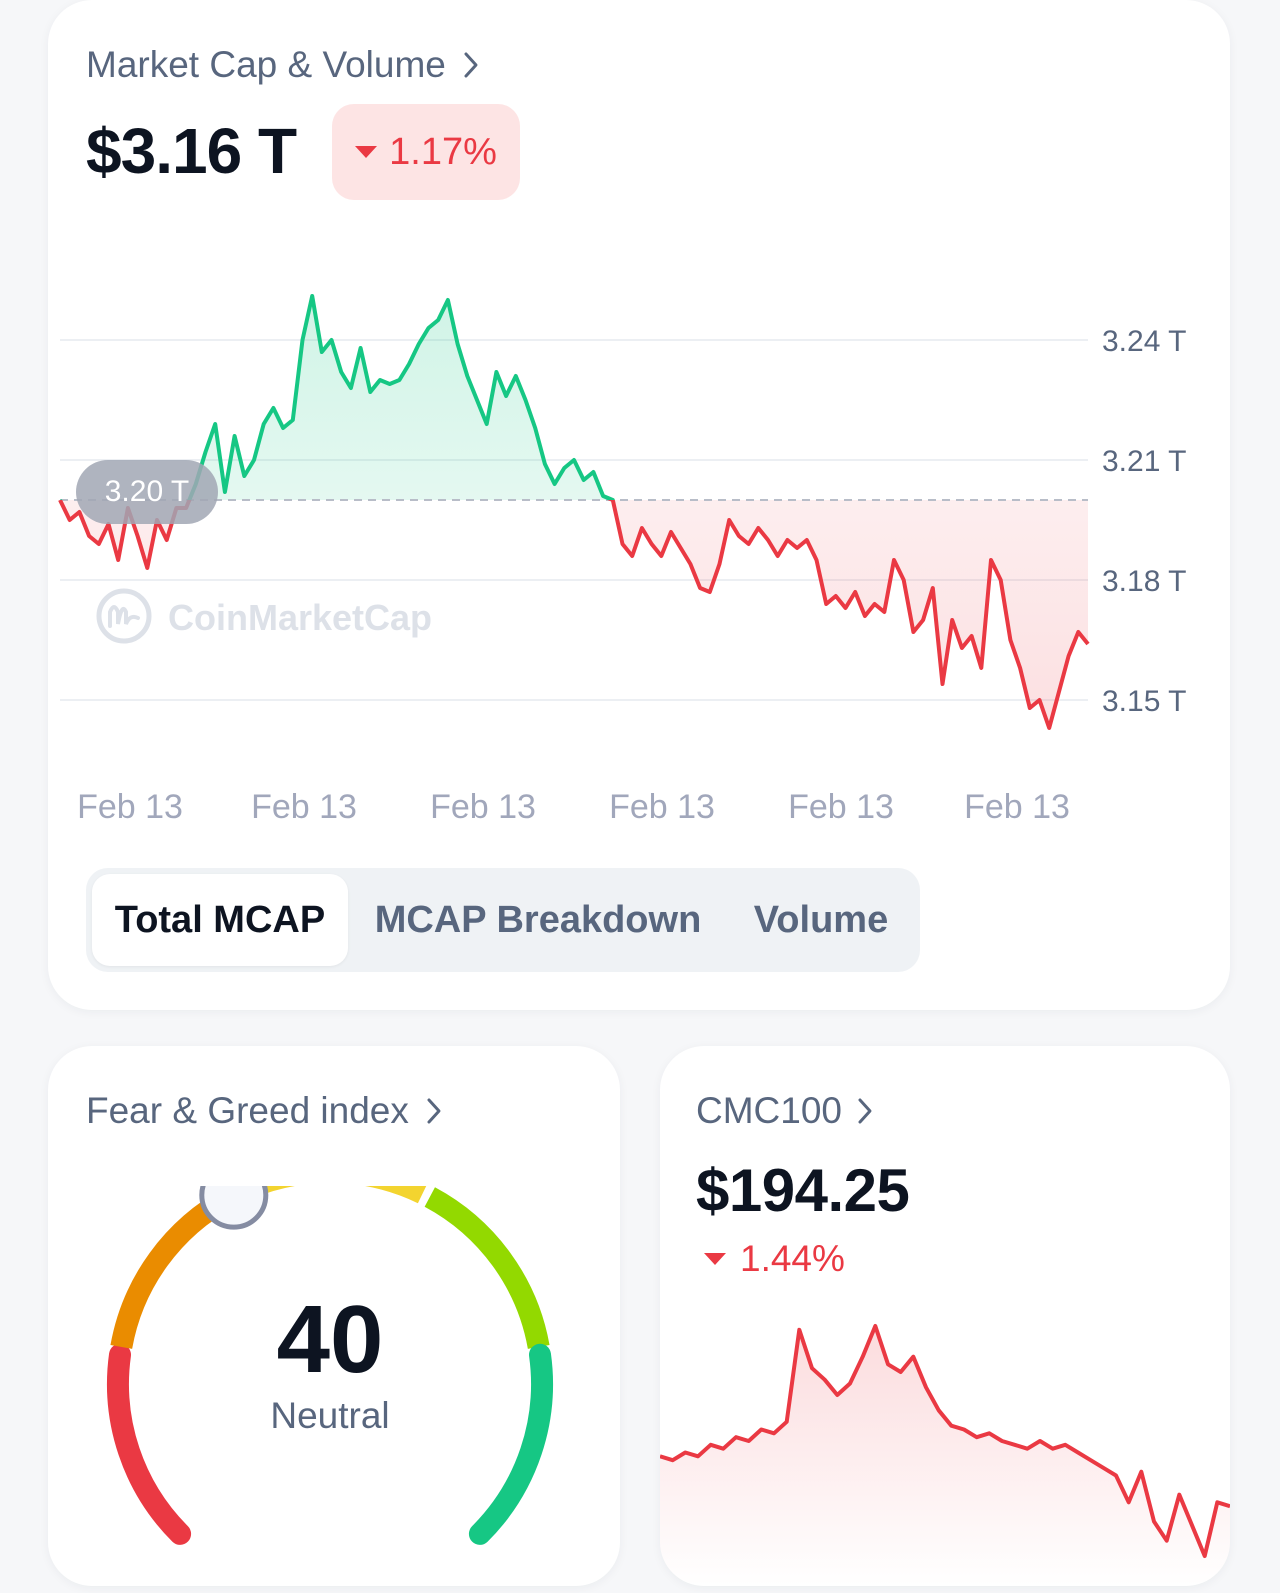 This screenshot has height=1593, width=1280. What do you see at coordinates (945, 1441) in the screenshot?
I see `cmc100-line` at bounding box center [945, 1441].